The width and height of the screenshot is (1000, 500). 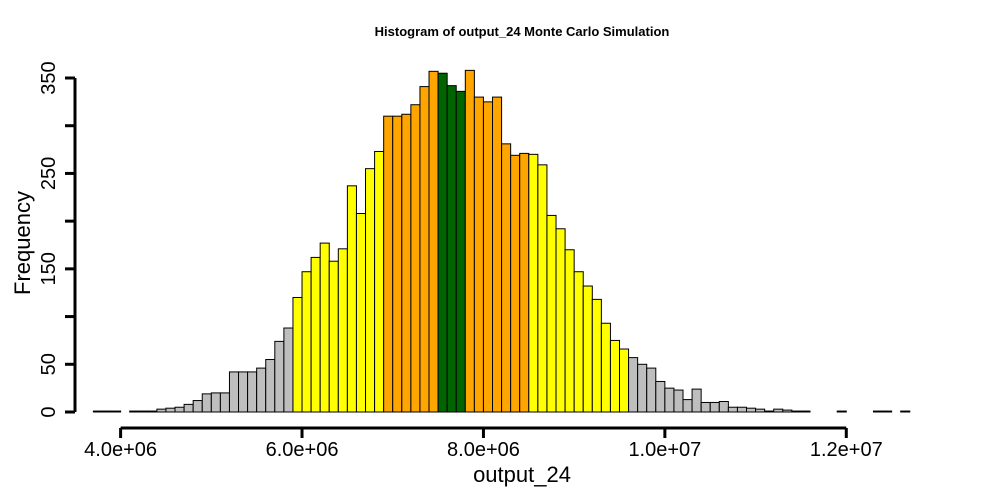 I want to click on x-axis: 4.0e+06 6.0e+06 8.0e+06 1.0e+07 1.2e+07, so click(x=483, y=443).